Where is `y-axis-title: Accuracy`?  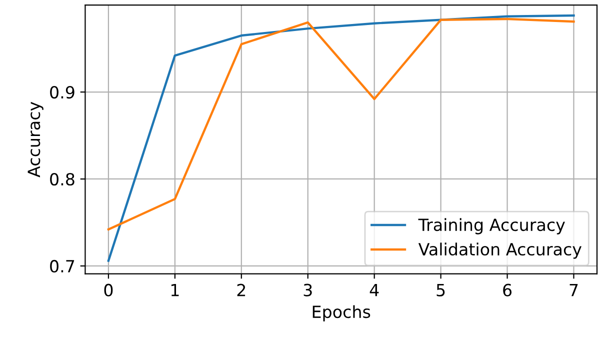
y-axis-title: Accuracy is located at coordinates (36, 140).